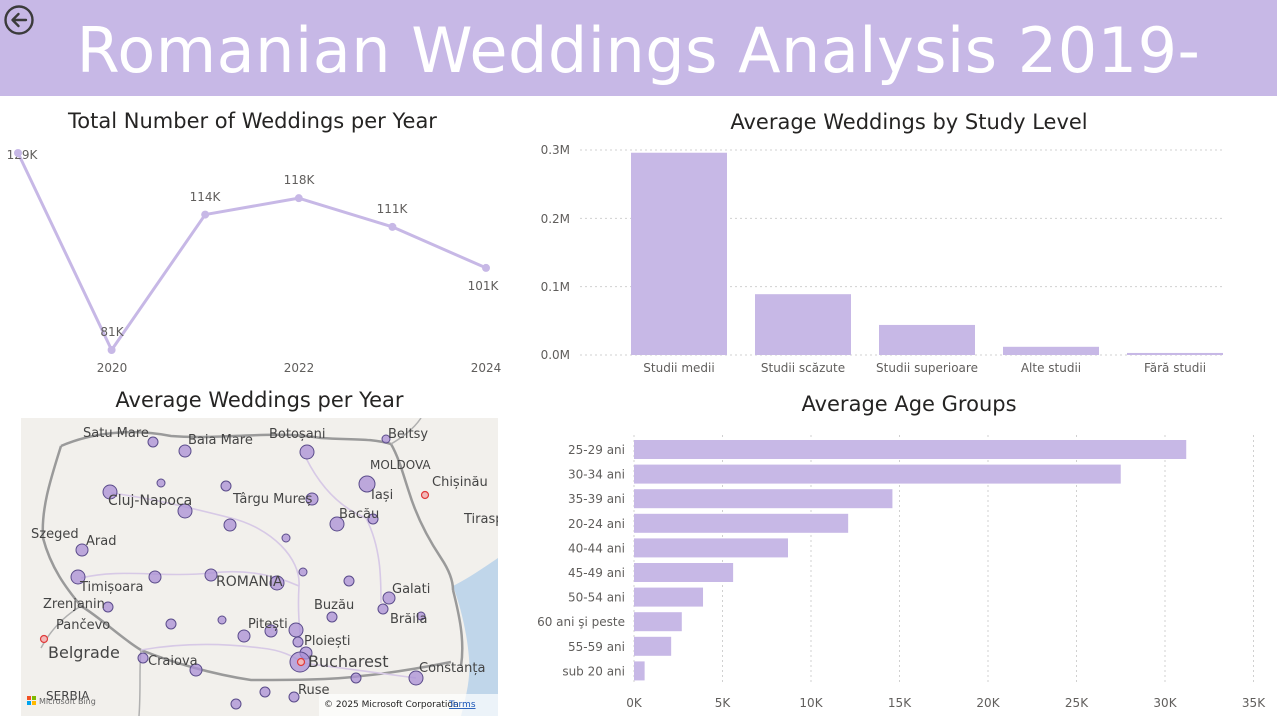 The width and height of the screenshot is (1277, 718). What do you see at coordinates (348, 661) in the screenshot?
I see `map-label: Bucharest` at bounding box center [348, 661].